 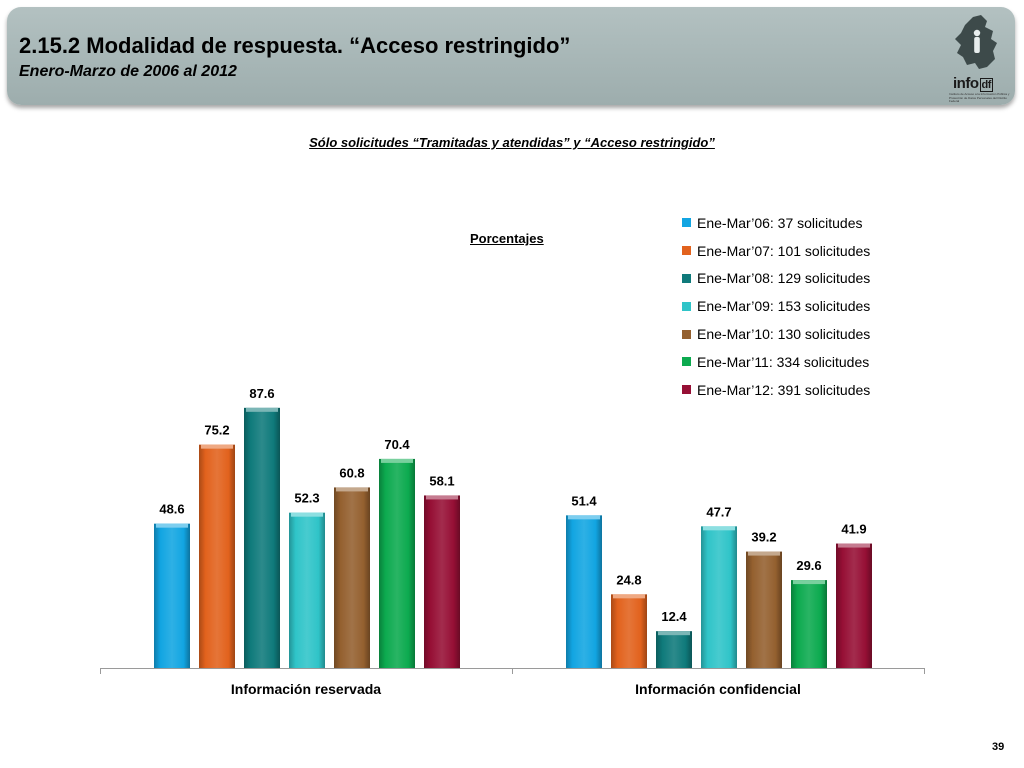 I want to click on legend-item: Ene-Mar’10: 130 solicitudes, so click(x=776, y=334).